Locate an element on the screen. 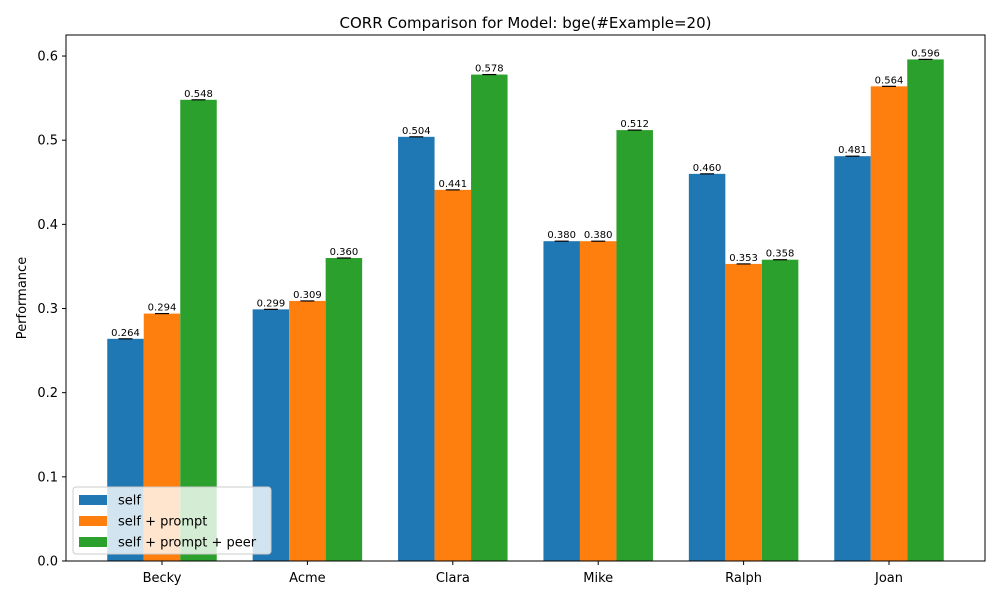 This screenshot has height=604, width=1000. y-tick-label: 0.2 is located at coordinates (47, 393).